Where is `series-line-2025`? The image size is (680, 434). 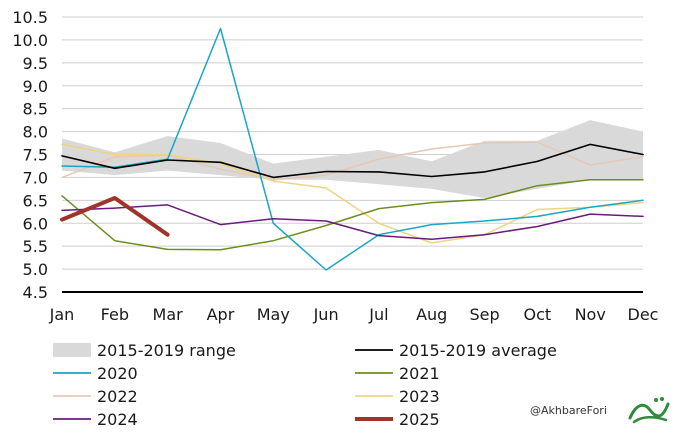 series-line-2025 is located at coordinates (115, 216).